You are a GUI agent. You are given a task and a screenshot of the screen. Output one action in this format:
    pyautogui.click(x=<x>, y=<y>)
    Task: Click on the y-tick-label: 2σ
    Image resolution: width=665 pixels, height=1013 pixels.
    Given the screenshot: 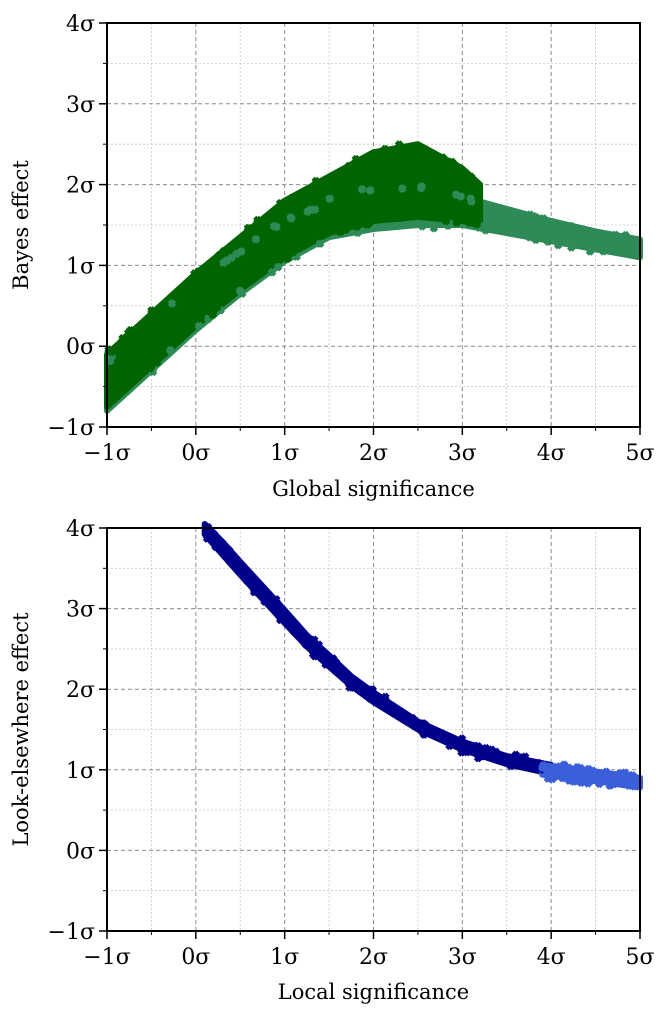 What is the action you would take?
    pyautogui.click(x=80, y=186)
    